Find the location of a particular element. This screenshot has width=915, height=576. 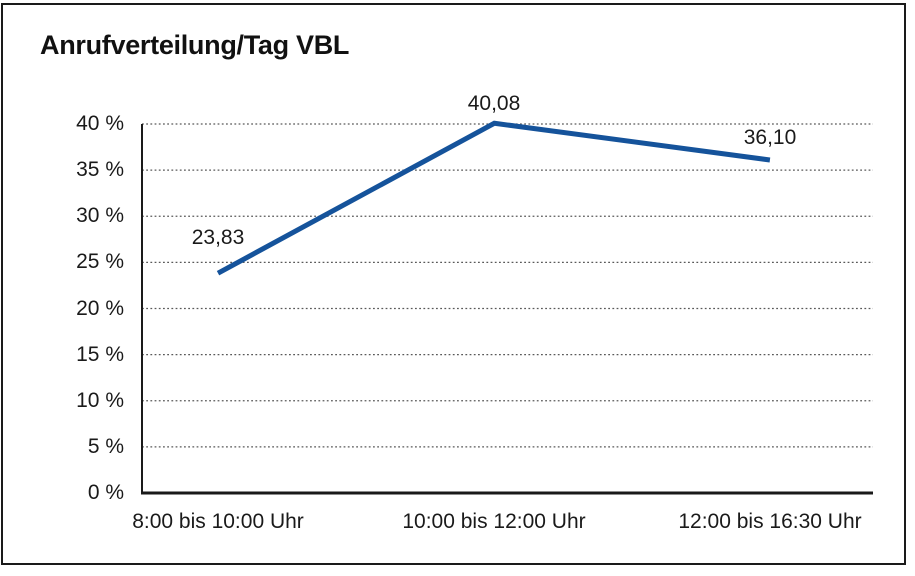

y-tick-label: 40 % is located at coordinates (100, 123).